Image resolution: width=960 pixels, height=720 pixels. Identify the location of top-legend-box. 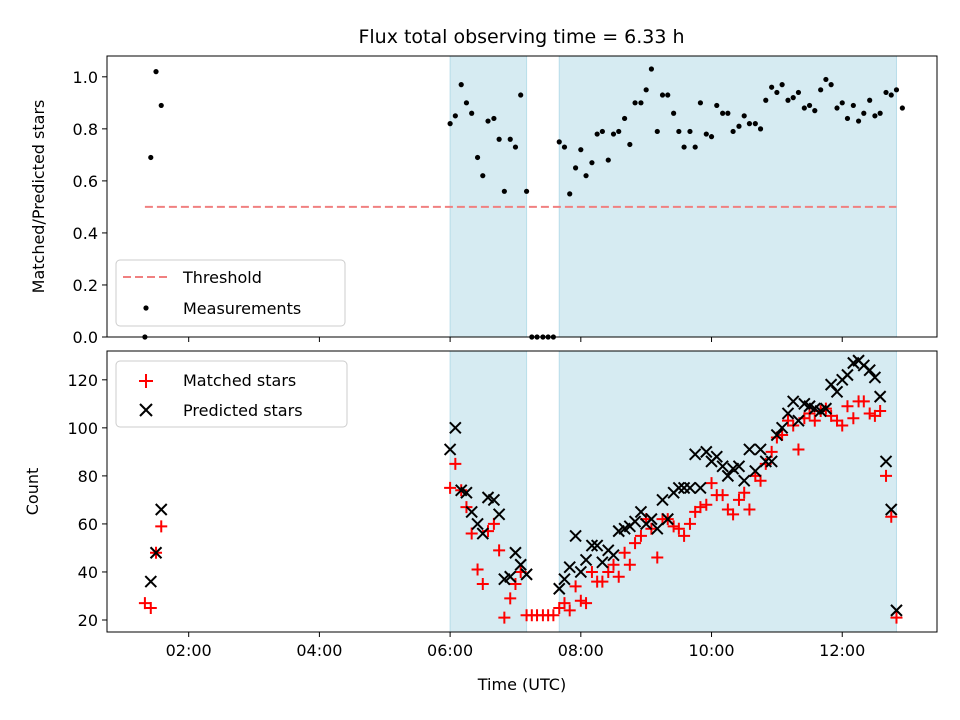
(230, 293).